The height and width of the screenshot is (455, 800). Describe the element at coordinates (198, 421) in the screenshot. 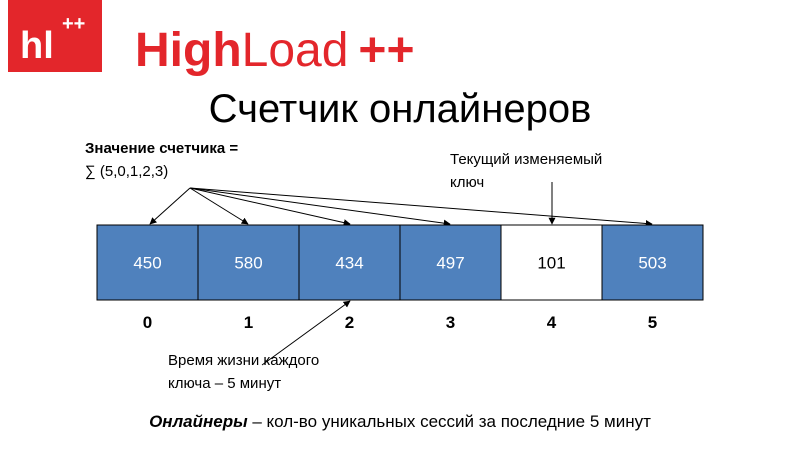

I see `footer-term: Онлайнеры` at that location.